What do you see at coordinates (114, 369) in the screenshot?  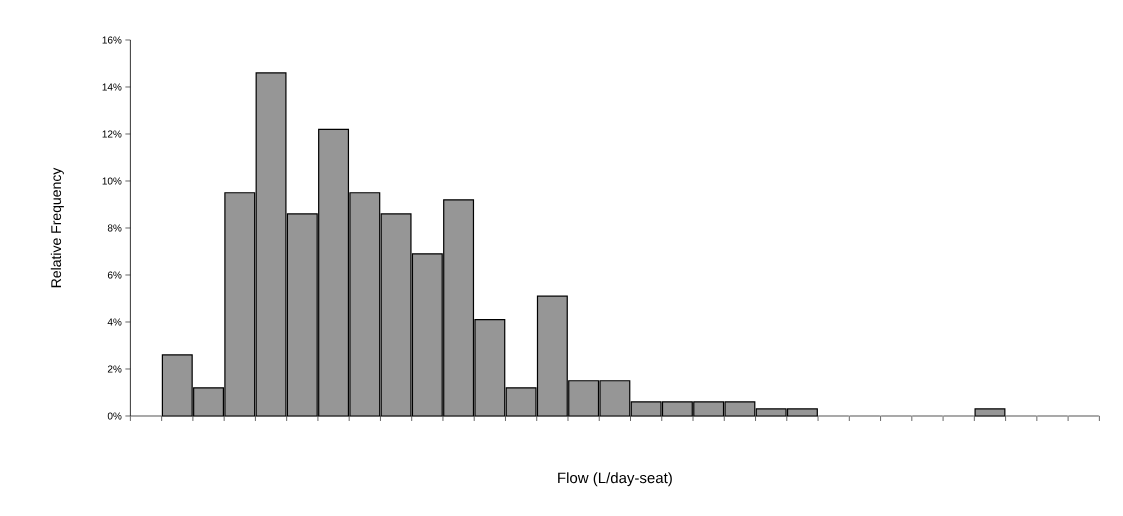 I see `y-tick-label: 2%` at bounding box center [114, 369].